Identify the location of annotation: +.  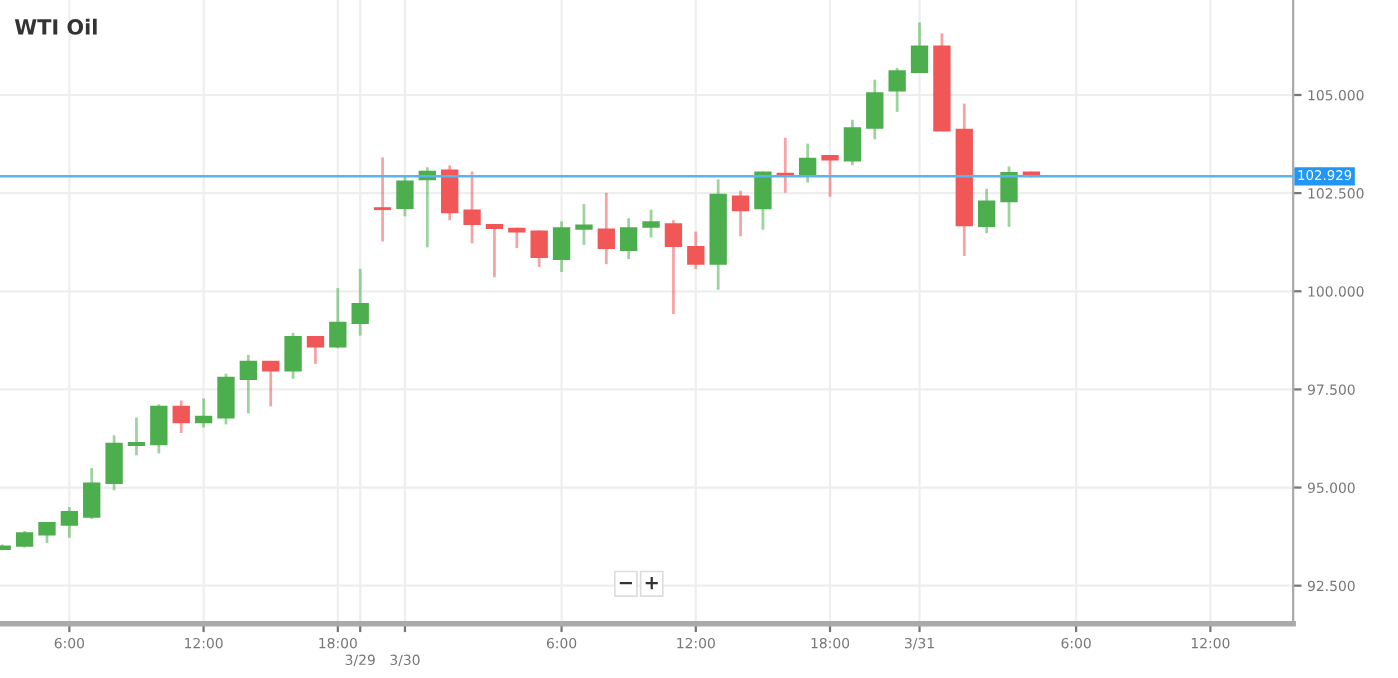
(651, 583).